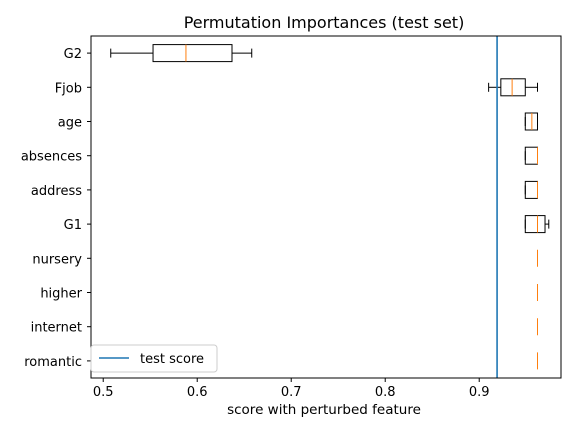  I want to click on y-tick-label-nursery: nursery, so click(57, 259).